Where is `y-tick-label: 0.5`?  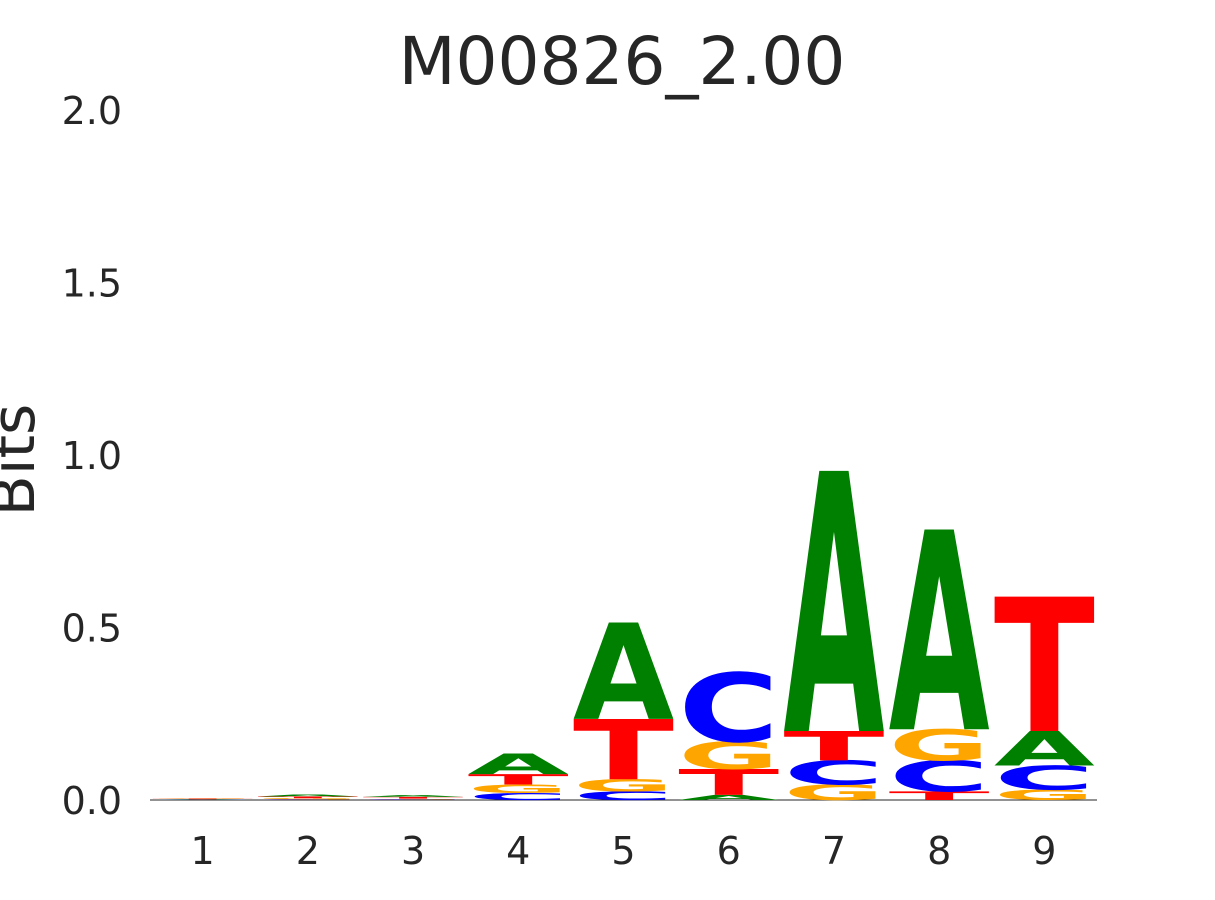 y-tick-label: 0.5 is located at coordinates (92, 629).